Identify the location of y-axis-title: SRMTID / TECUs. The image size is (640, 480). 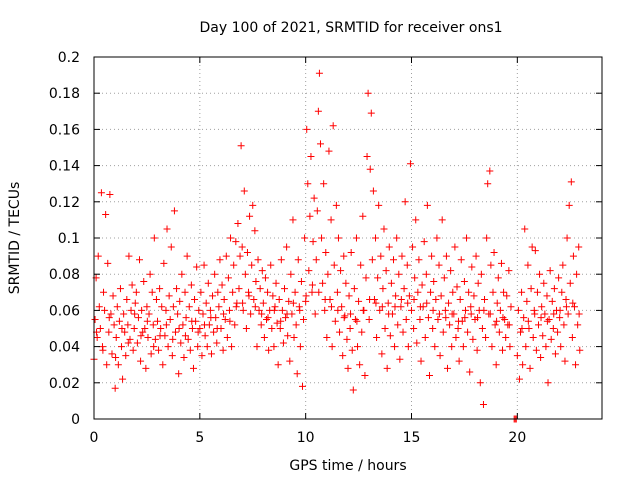
(15, 238).